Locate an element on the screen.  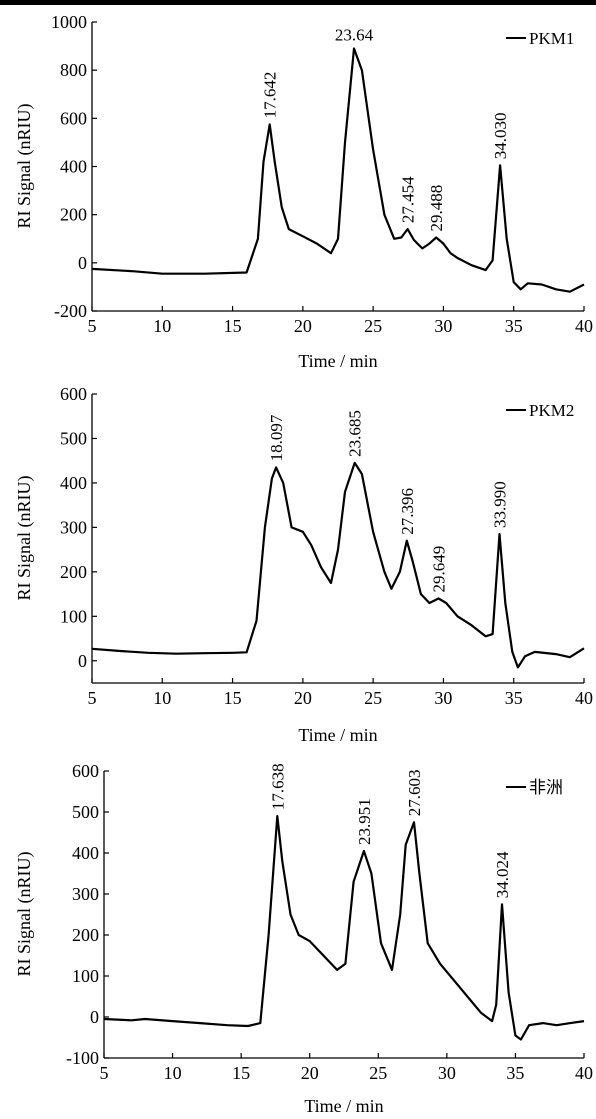
peak-label: 18.097 is located at coordinates (276, 437).